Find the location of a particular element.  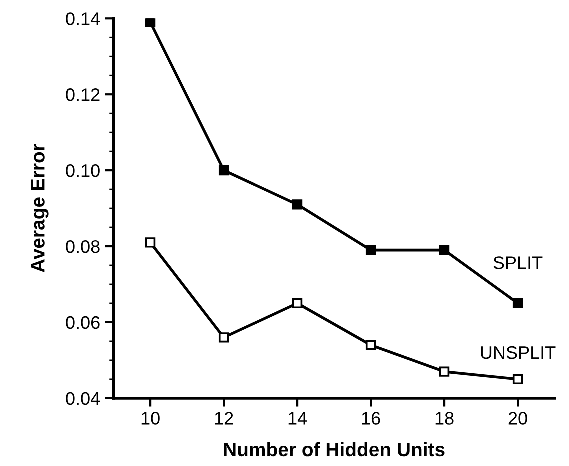

y-tick-label: 0.10 is located at coordinates (83, 171).